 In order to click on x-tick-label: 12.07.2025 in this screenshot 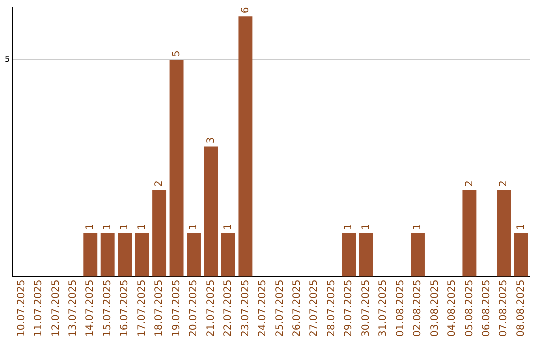, I will do `click(56, 309)`.